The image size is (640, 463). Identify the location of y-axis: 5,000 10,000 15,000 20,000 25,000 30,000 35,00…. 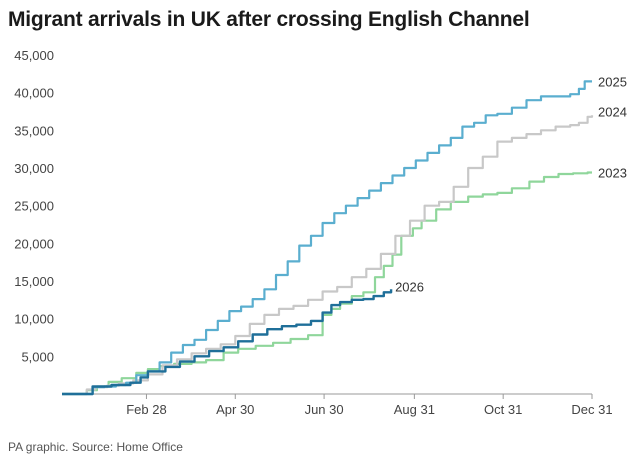
(34, 206).